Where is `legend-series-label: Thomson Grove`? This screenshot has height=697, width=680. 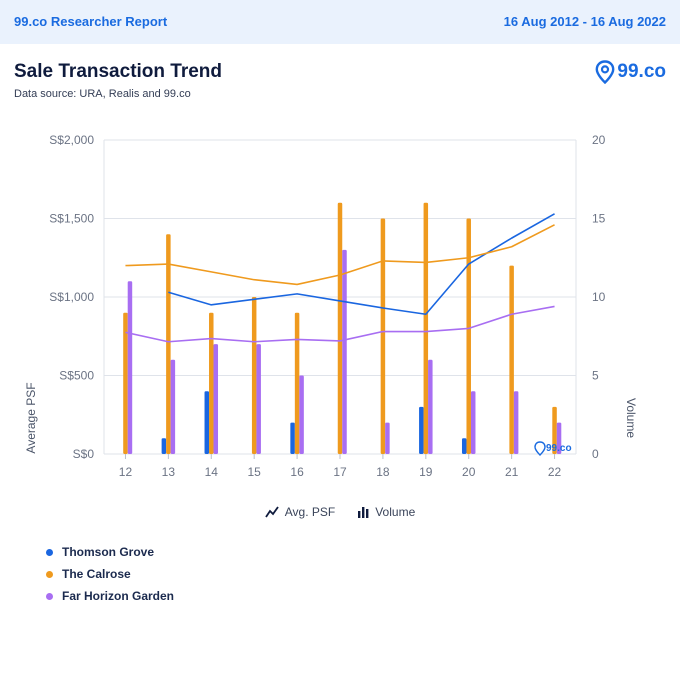
legend-series-label: Thomson Grove is located at coordinates (108, 552).